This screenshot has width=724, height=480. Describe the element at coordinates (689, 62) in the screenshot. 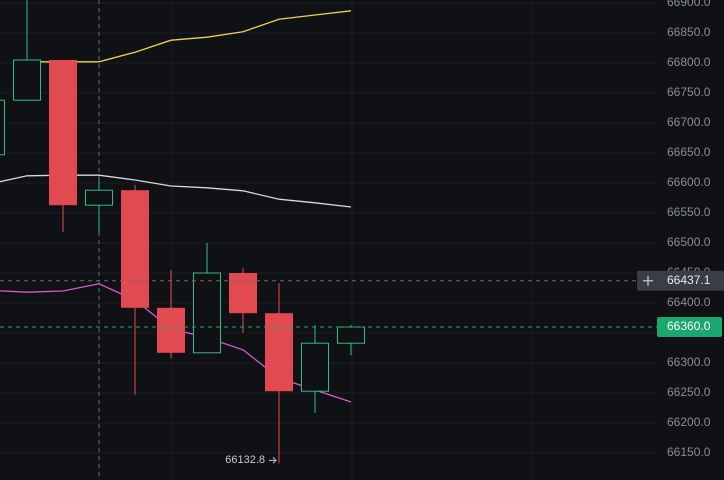

I see `y-tick-label: 66800.0` at that location.